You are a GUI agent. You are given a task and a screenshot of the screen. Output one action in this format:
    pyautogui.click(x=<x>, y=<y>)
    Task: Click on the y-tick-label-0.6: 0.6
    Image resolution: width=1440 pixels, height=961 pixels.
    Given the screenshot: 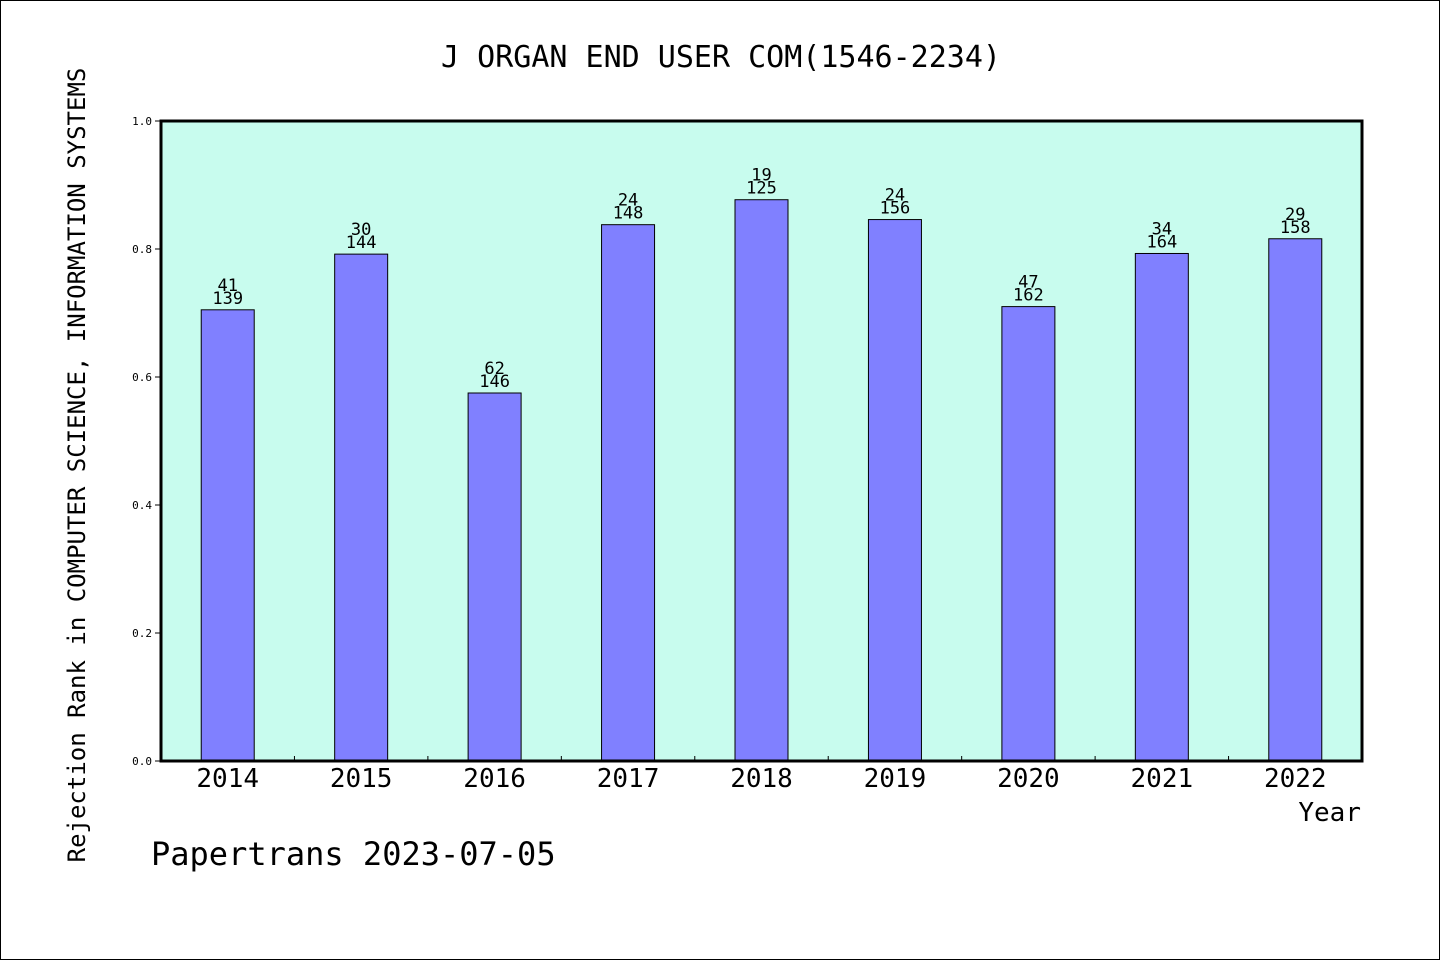 What is the action you would take?
    pyautogui.click(x=142, y=377)
    